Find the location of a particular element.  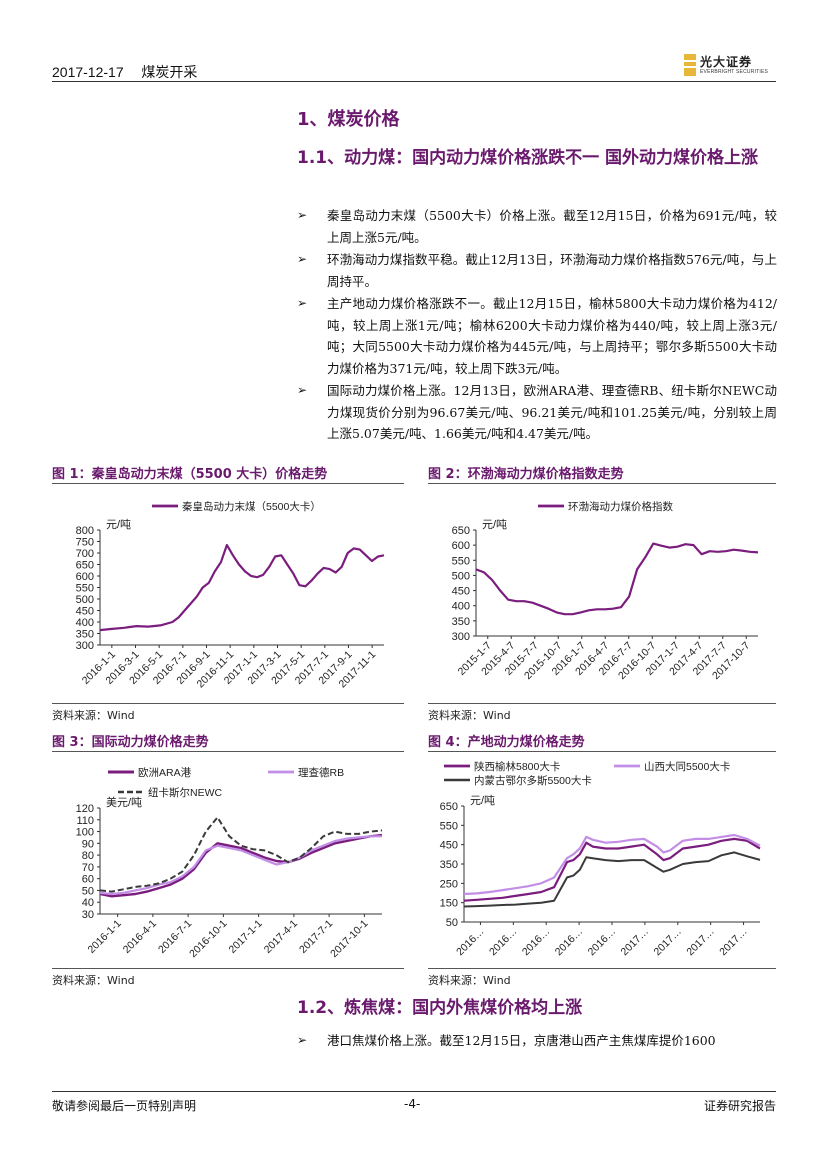

section-1-title: 1、煤炭价格 is located at coordinates (348, 119).